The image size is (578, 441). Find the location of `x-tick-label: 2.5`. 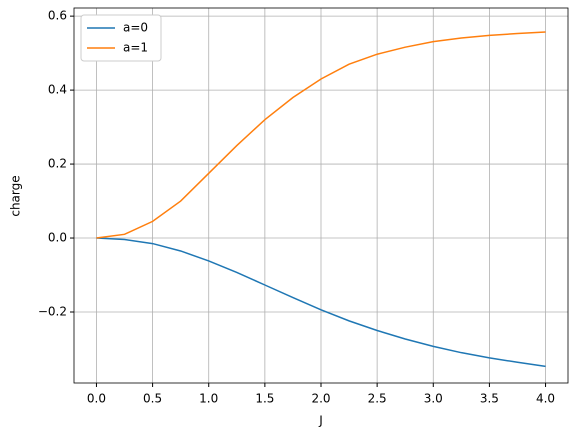

x-tick-label: 2.5 is located at coordinates (377, 399).